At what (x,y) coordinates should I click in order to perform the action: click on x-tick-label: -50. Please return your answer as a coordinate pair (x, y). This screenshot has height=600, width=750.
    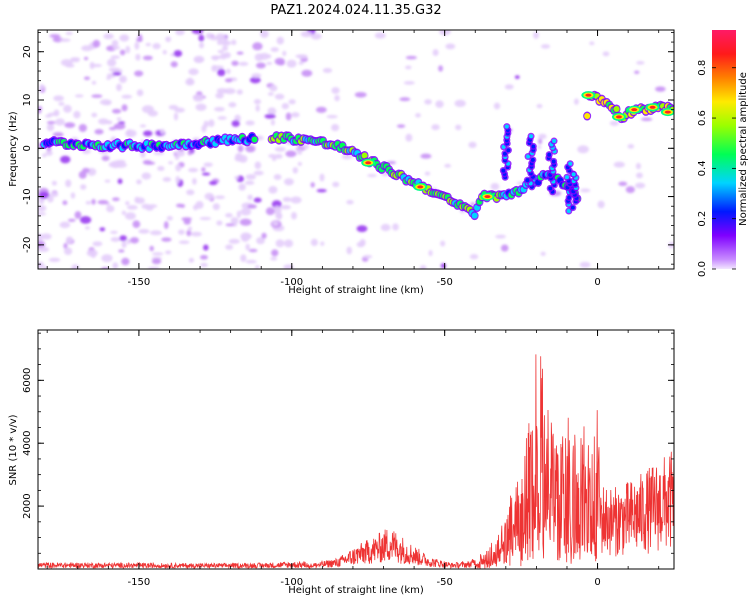
    Looking at the image, I should click on (445, 282).